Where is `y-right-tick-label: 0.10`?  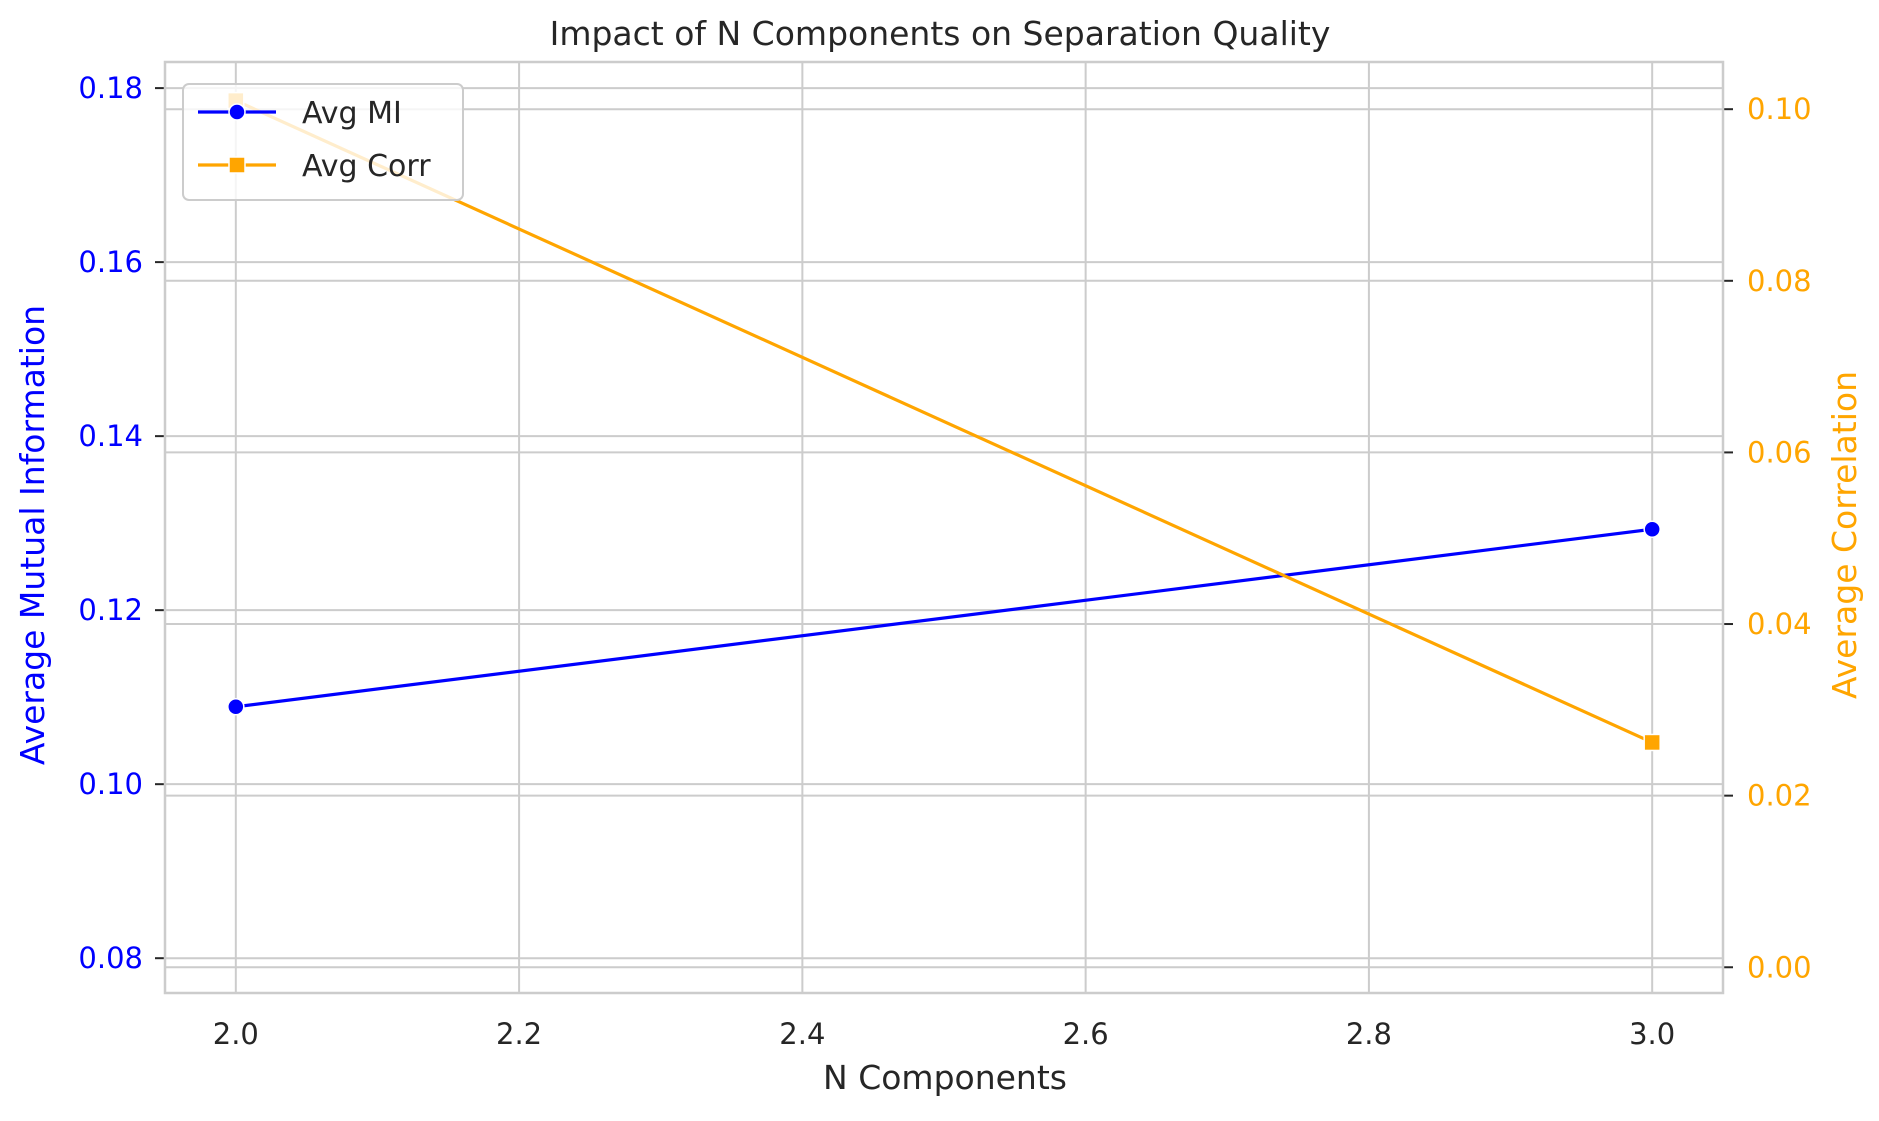
y-right-tick-label: 0.10 is located at coordinates (1779, 109).